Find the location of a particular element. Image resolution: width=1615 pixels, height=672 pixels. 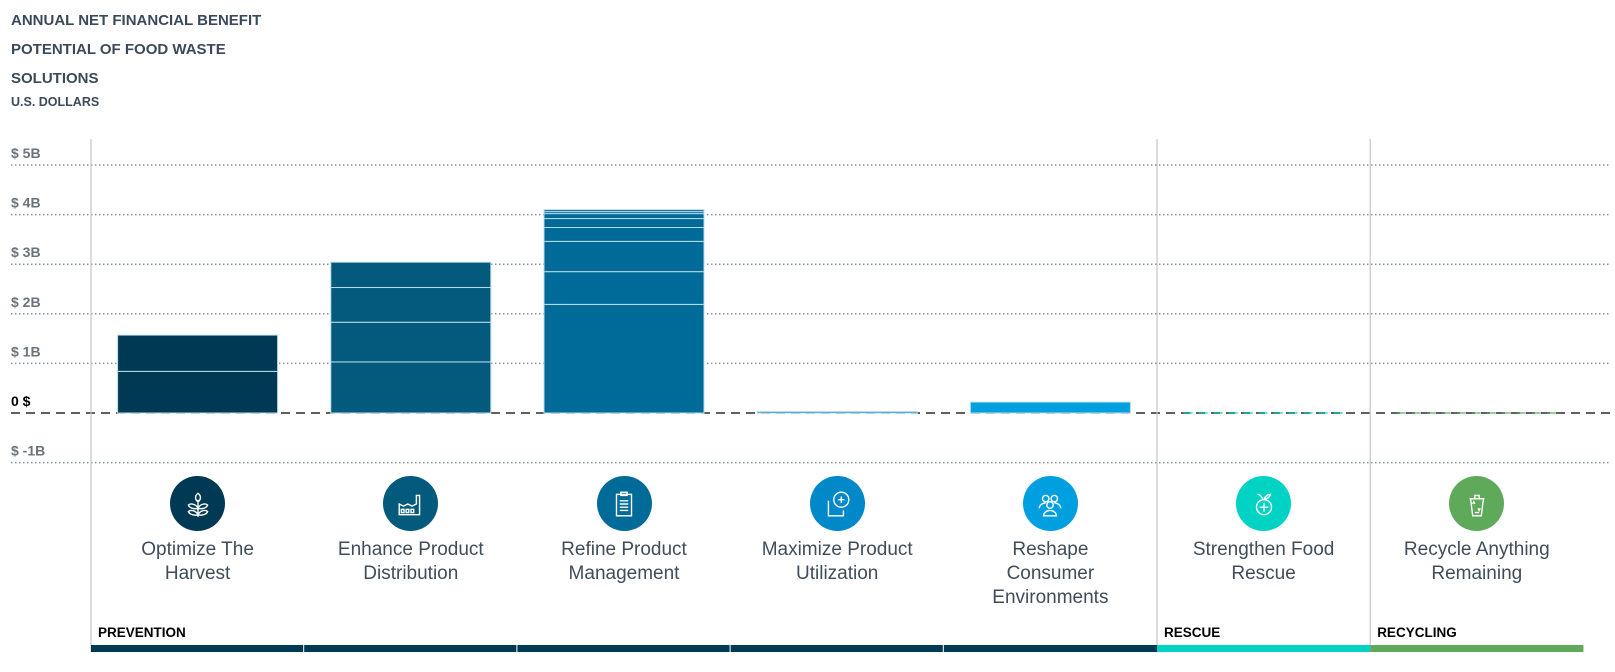

category-label: Optimize The Harvest is located at coordinates (197, 561).